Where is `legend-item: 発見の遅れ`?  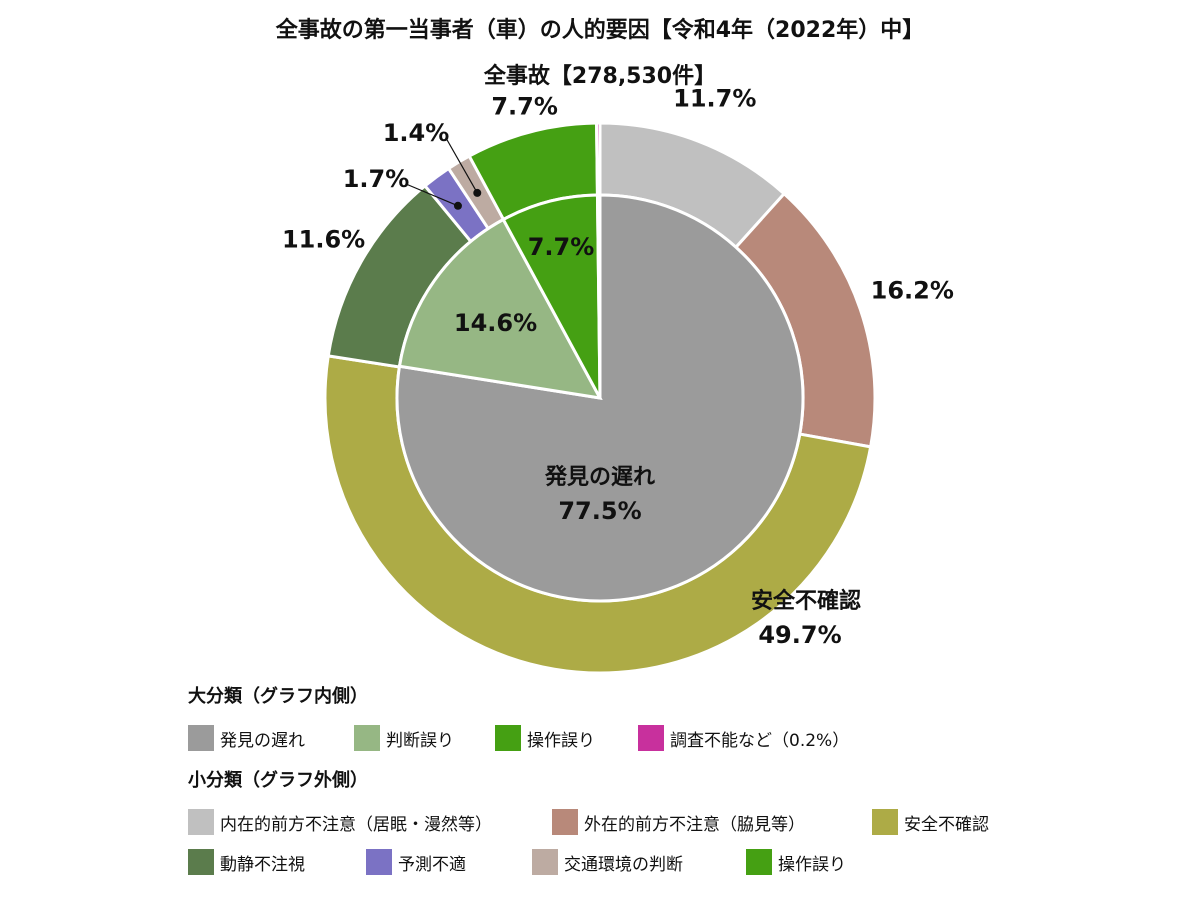 legend-item: 発見の遅れ is located at coordinates (271, 738).